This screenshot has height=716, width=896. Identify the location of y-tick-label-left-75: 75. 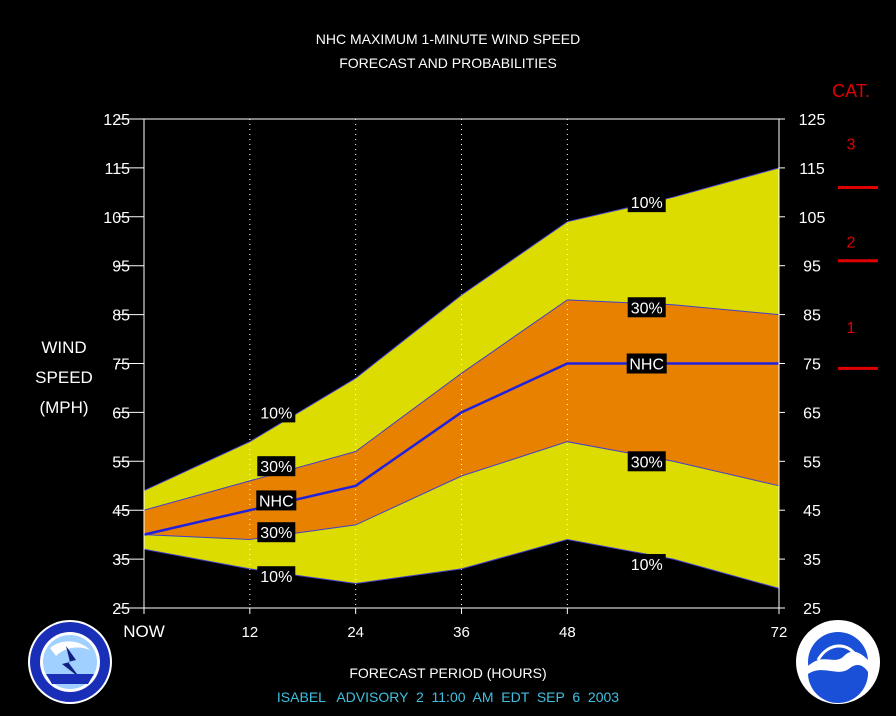
(121, 365).